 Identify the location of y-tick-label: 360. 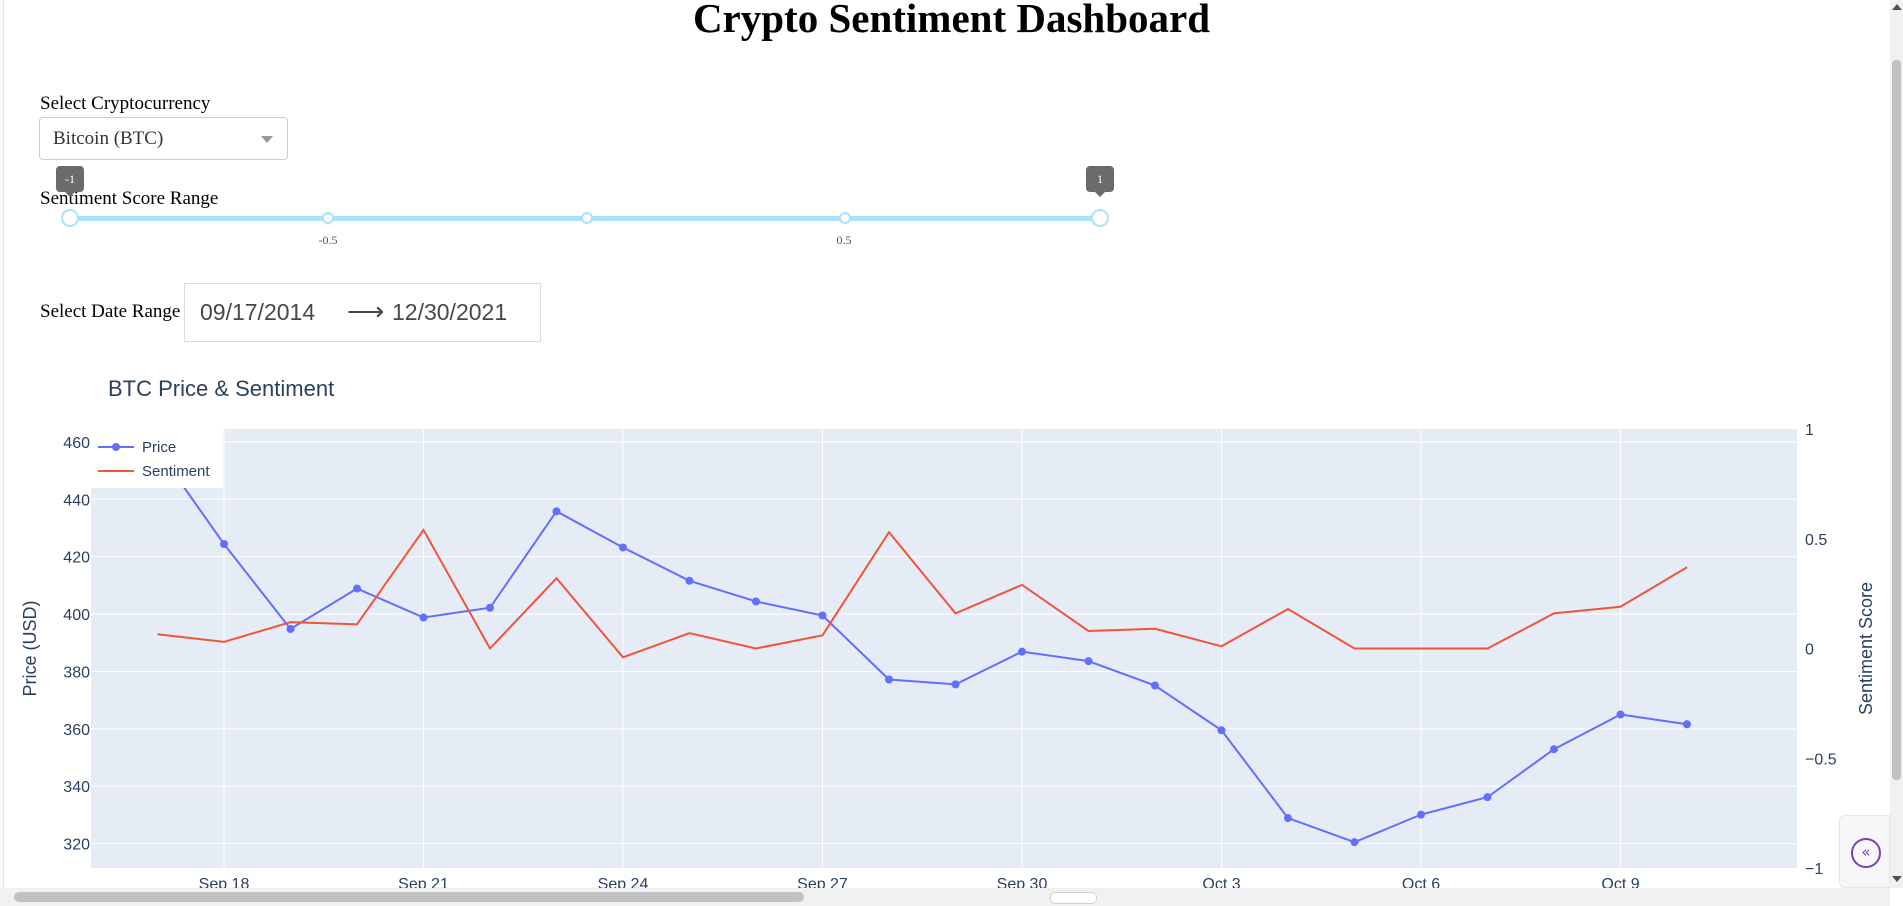
(76, 730).